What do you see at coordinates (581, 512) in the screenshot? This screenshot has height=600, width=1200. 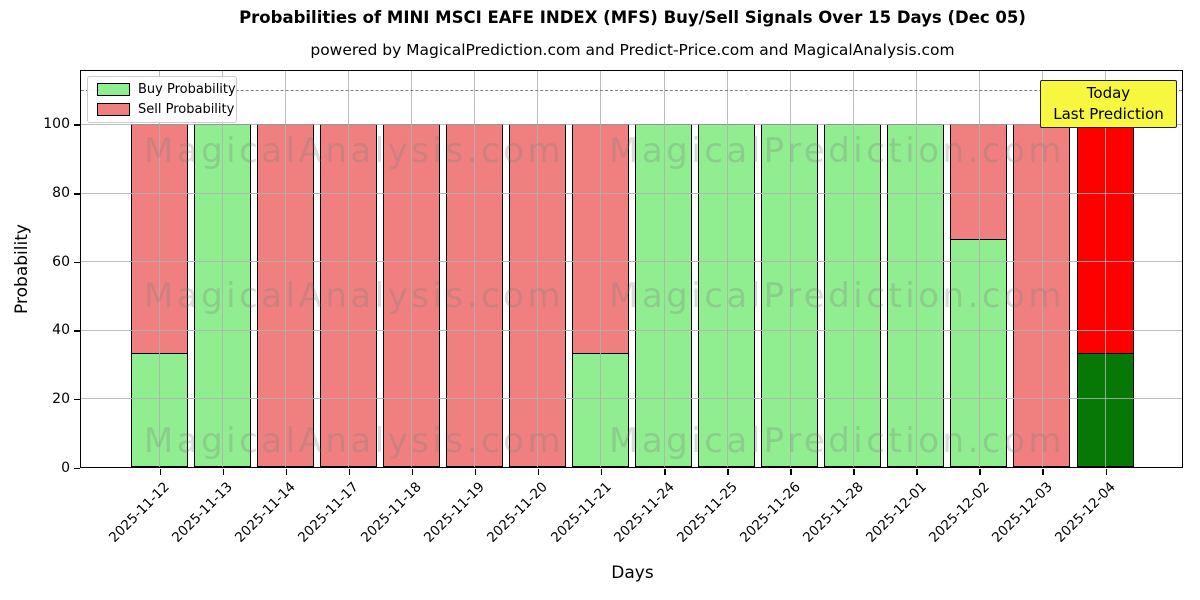 I see `x-tick-label: 2025-11-21` at bounding box center [581, 512].